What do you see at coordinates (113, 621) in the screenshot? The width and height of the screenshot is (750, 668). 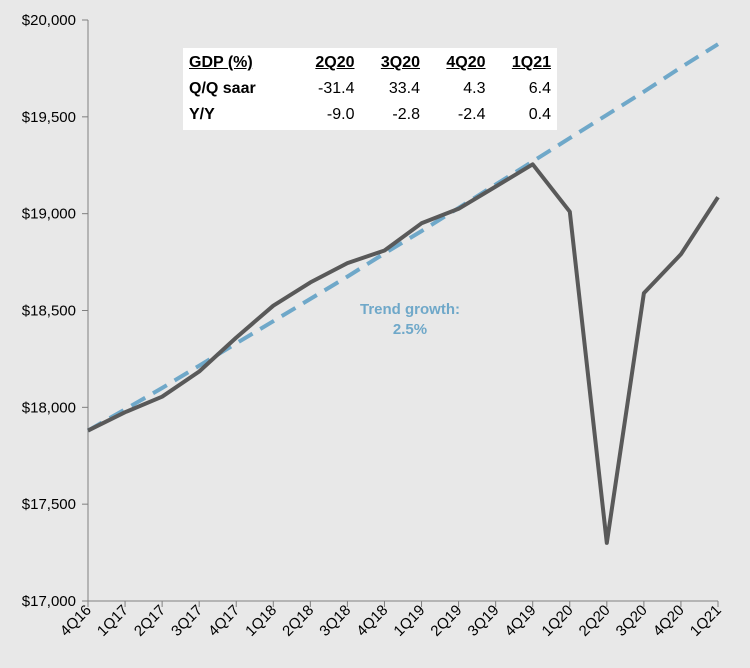 I see `x-tick-label: 1Q17` at bounding box center [113, 621].